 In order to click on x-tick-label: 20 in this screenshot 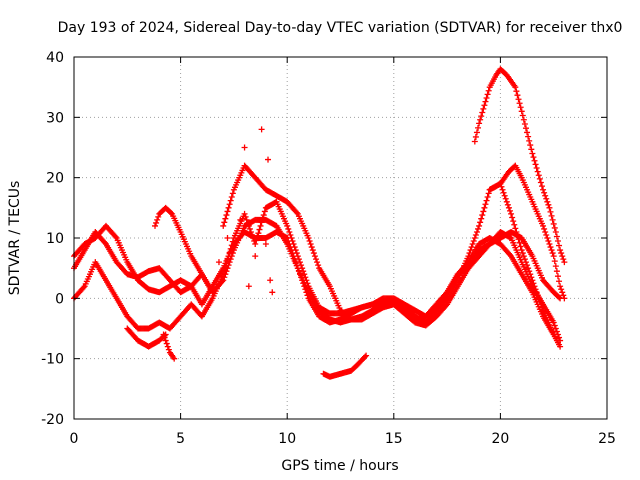, I will do `click(500, 439)`.